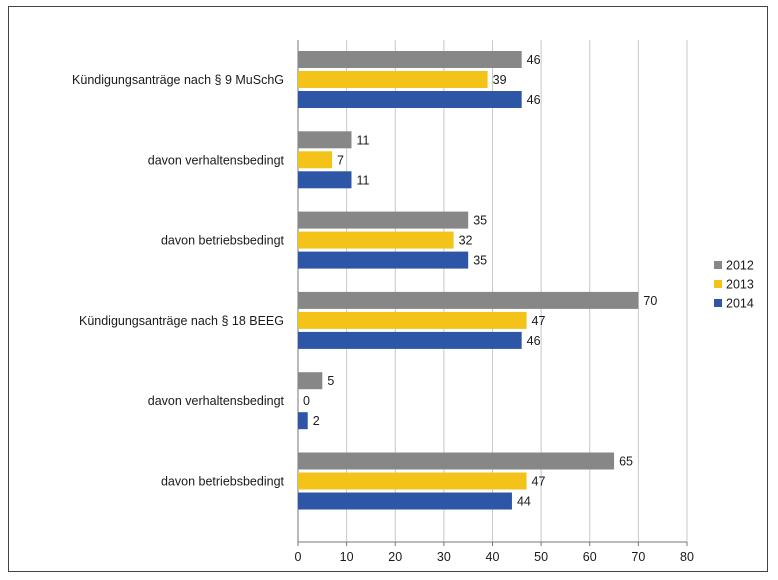  Describe the element at coordinates (740, 266) in the screenshot. I see `legend-label: 2012` at that location.